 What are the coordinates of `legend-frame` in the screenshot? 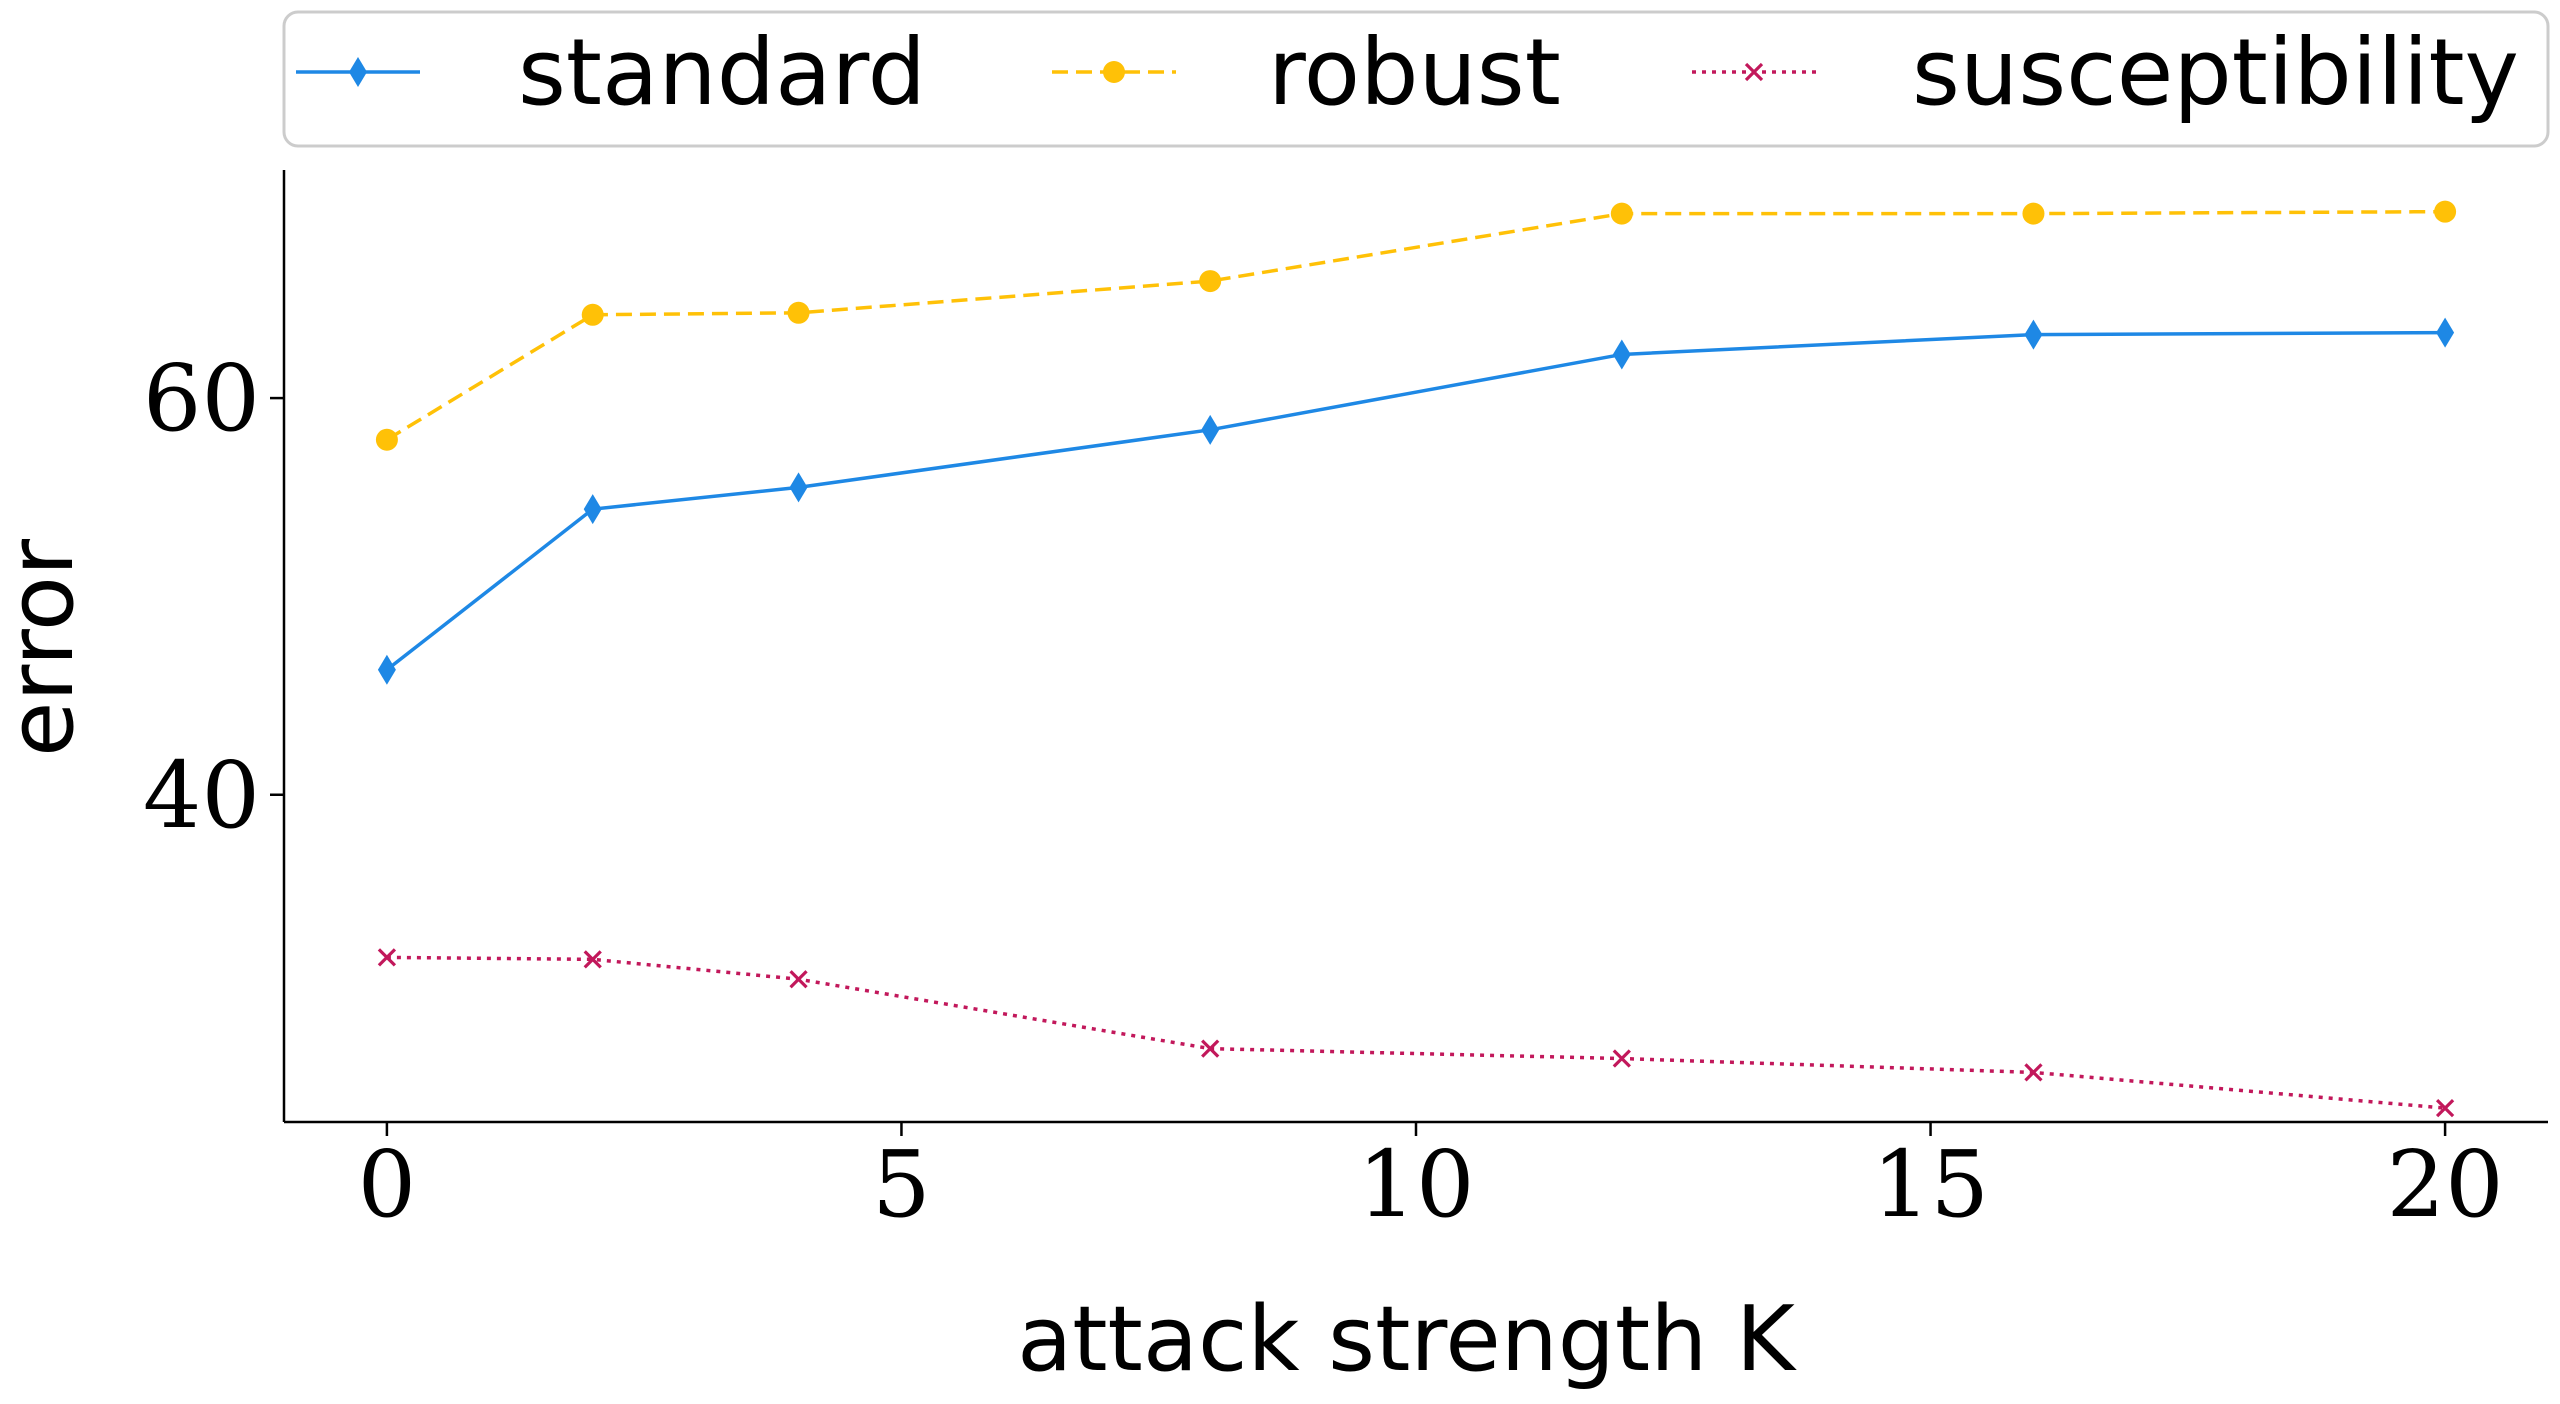 It's located at (1416, 79).